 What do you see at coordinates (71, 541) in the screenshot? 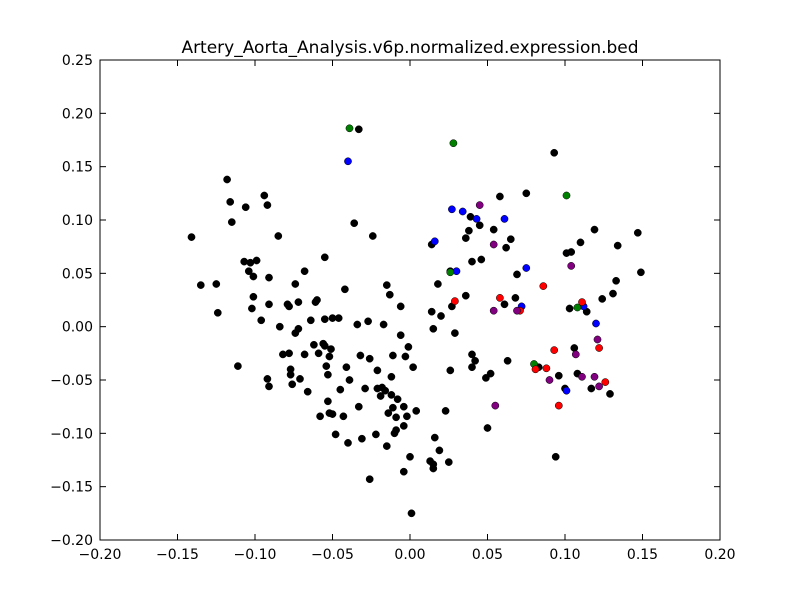
I see `y-tick-label: −0.20` at bounding box center [71, 541].